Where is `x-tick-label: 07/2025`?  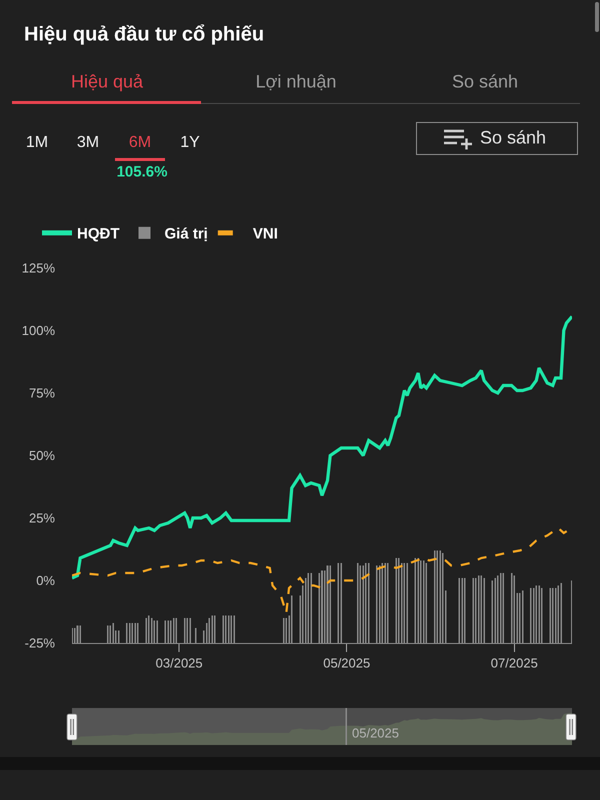
x-tick-label: 07/2025 is located at coordinates (514, 663).